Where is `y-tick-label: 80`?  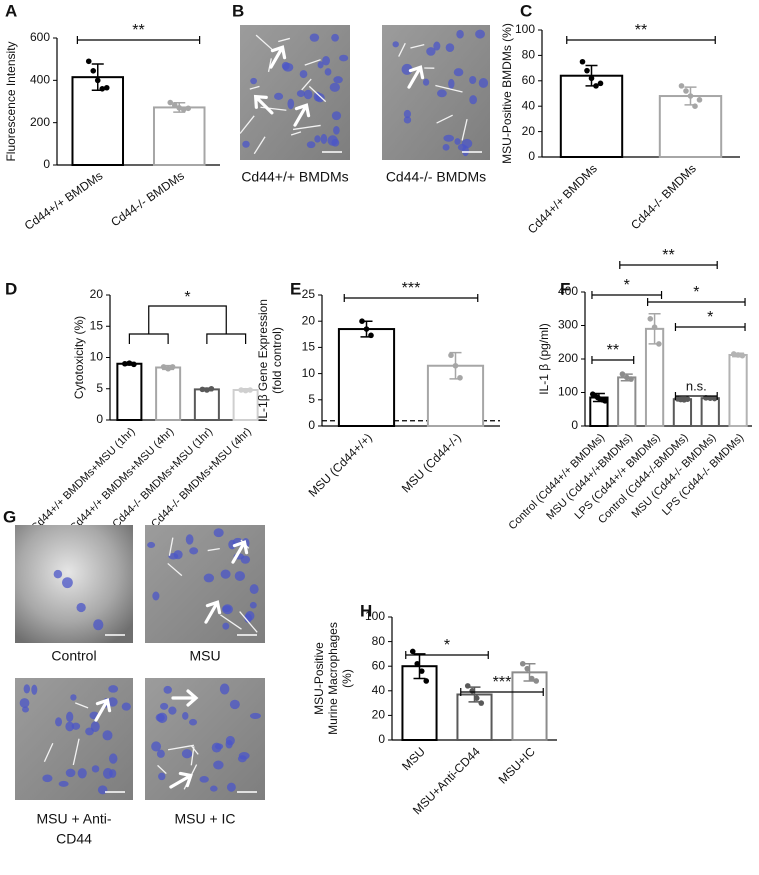
y-tick-label: 80 is located at coordinates (379, 641).